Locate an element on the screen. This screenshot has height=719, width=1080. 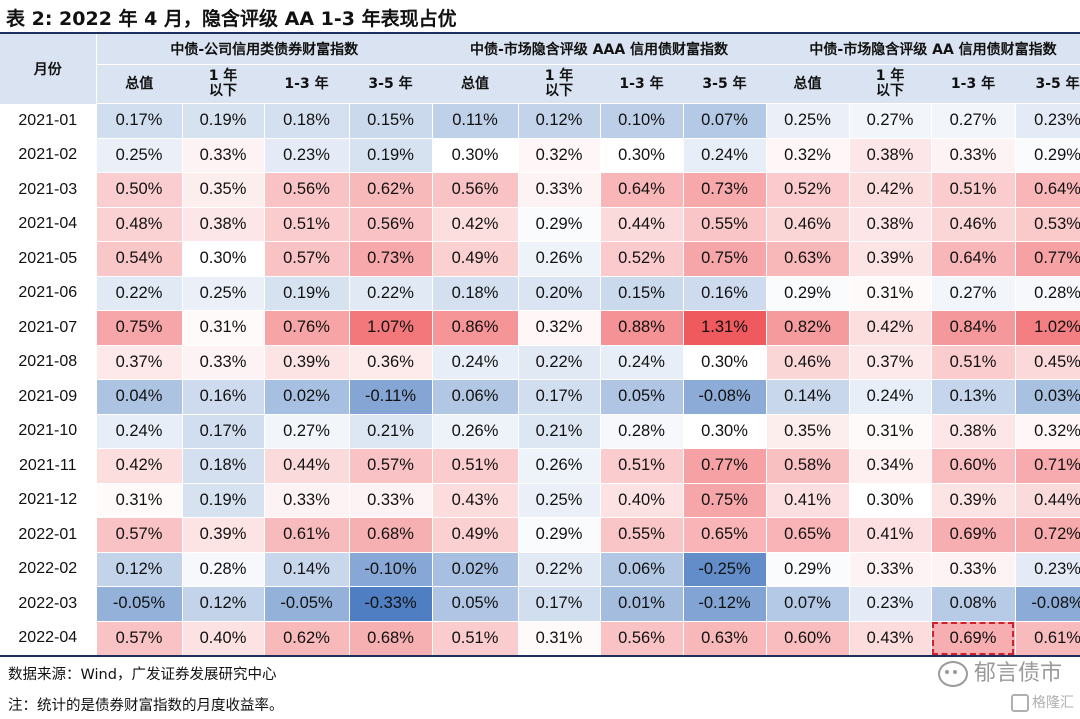
month-cell: 2022-04 is located at coordinates (48, 638).